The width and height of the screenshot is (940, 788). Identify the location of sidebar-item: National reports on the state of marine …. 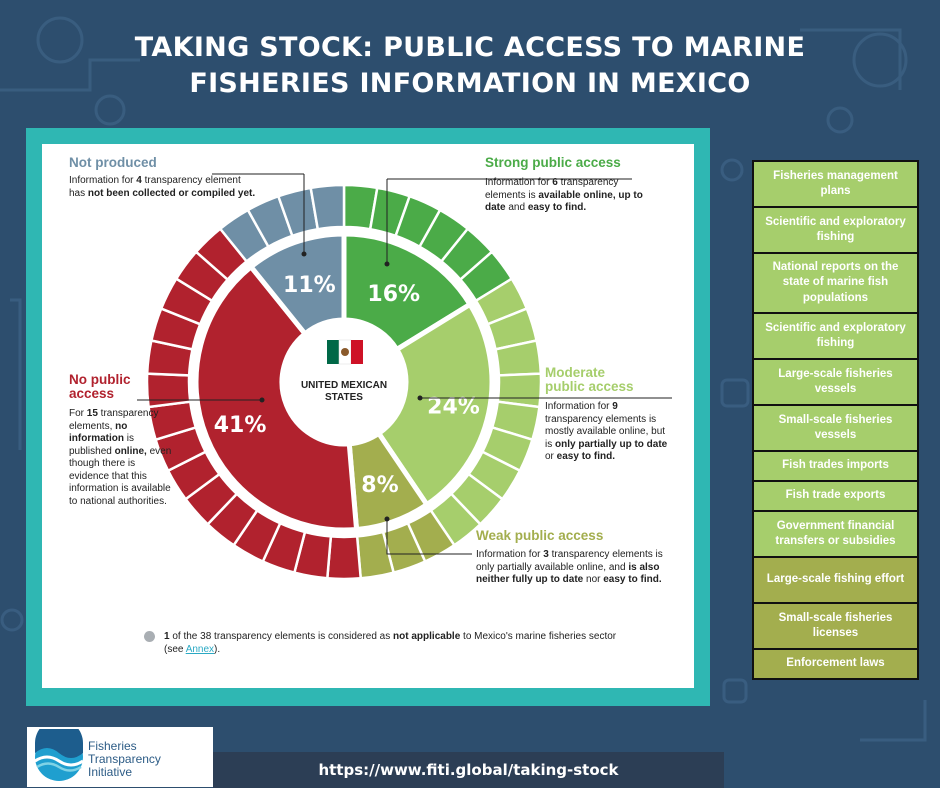
(835, 283).